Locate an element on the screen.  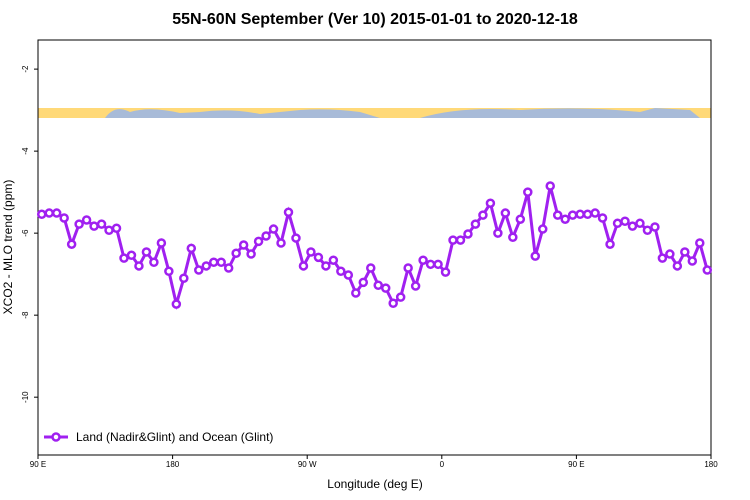
map-strip is located at coordinates (374, 113).